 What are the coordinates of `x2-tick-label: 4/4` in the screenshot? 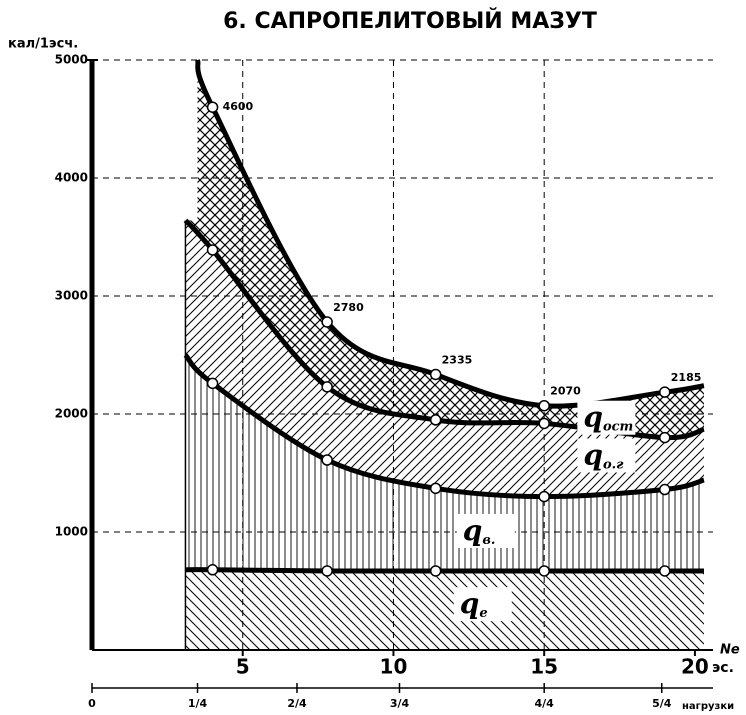 It's located at (545, 703).